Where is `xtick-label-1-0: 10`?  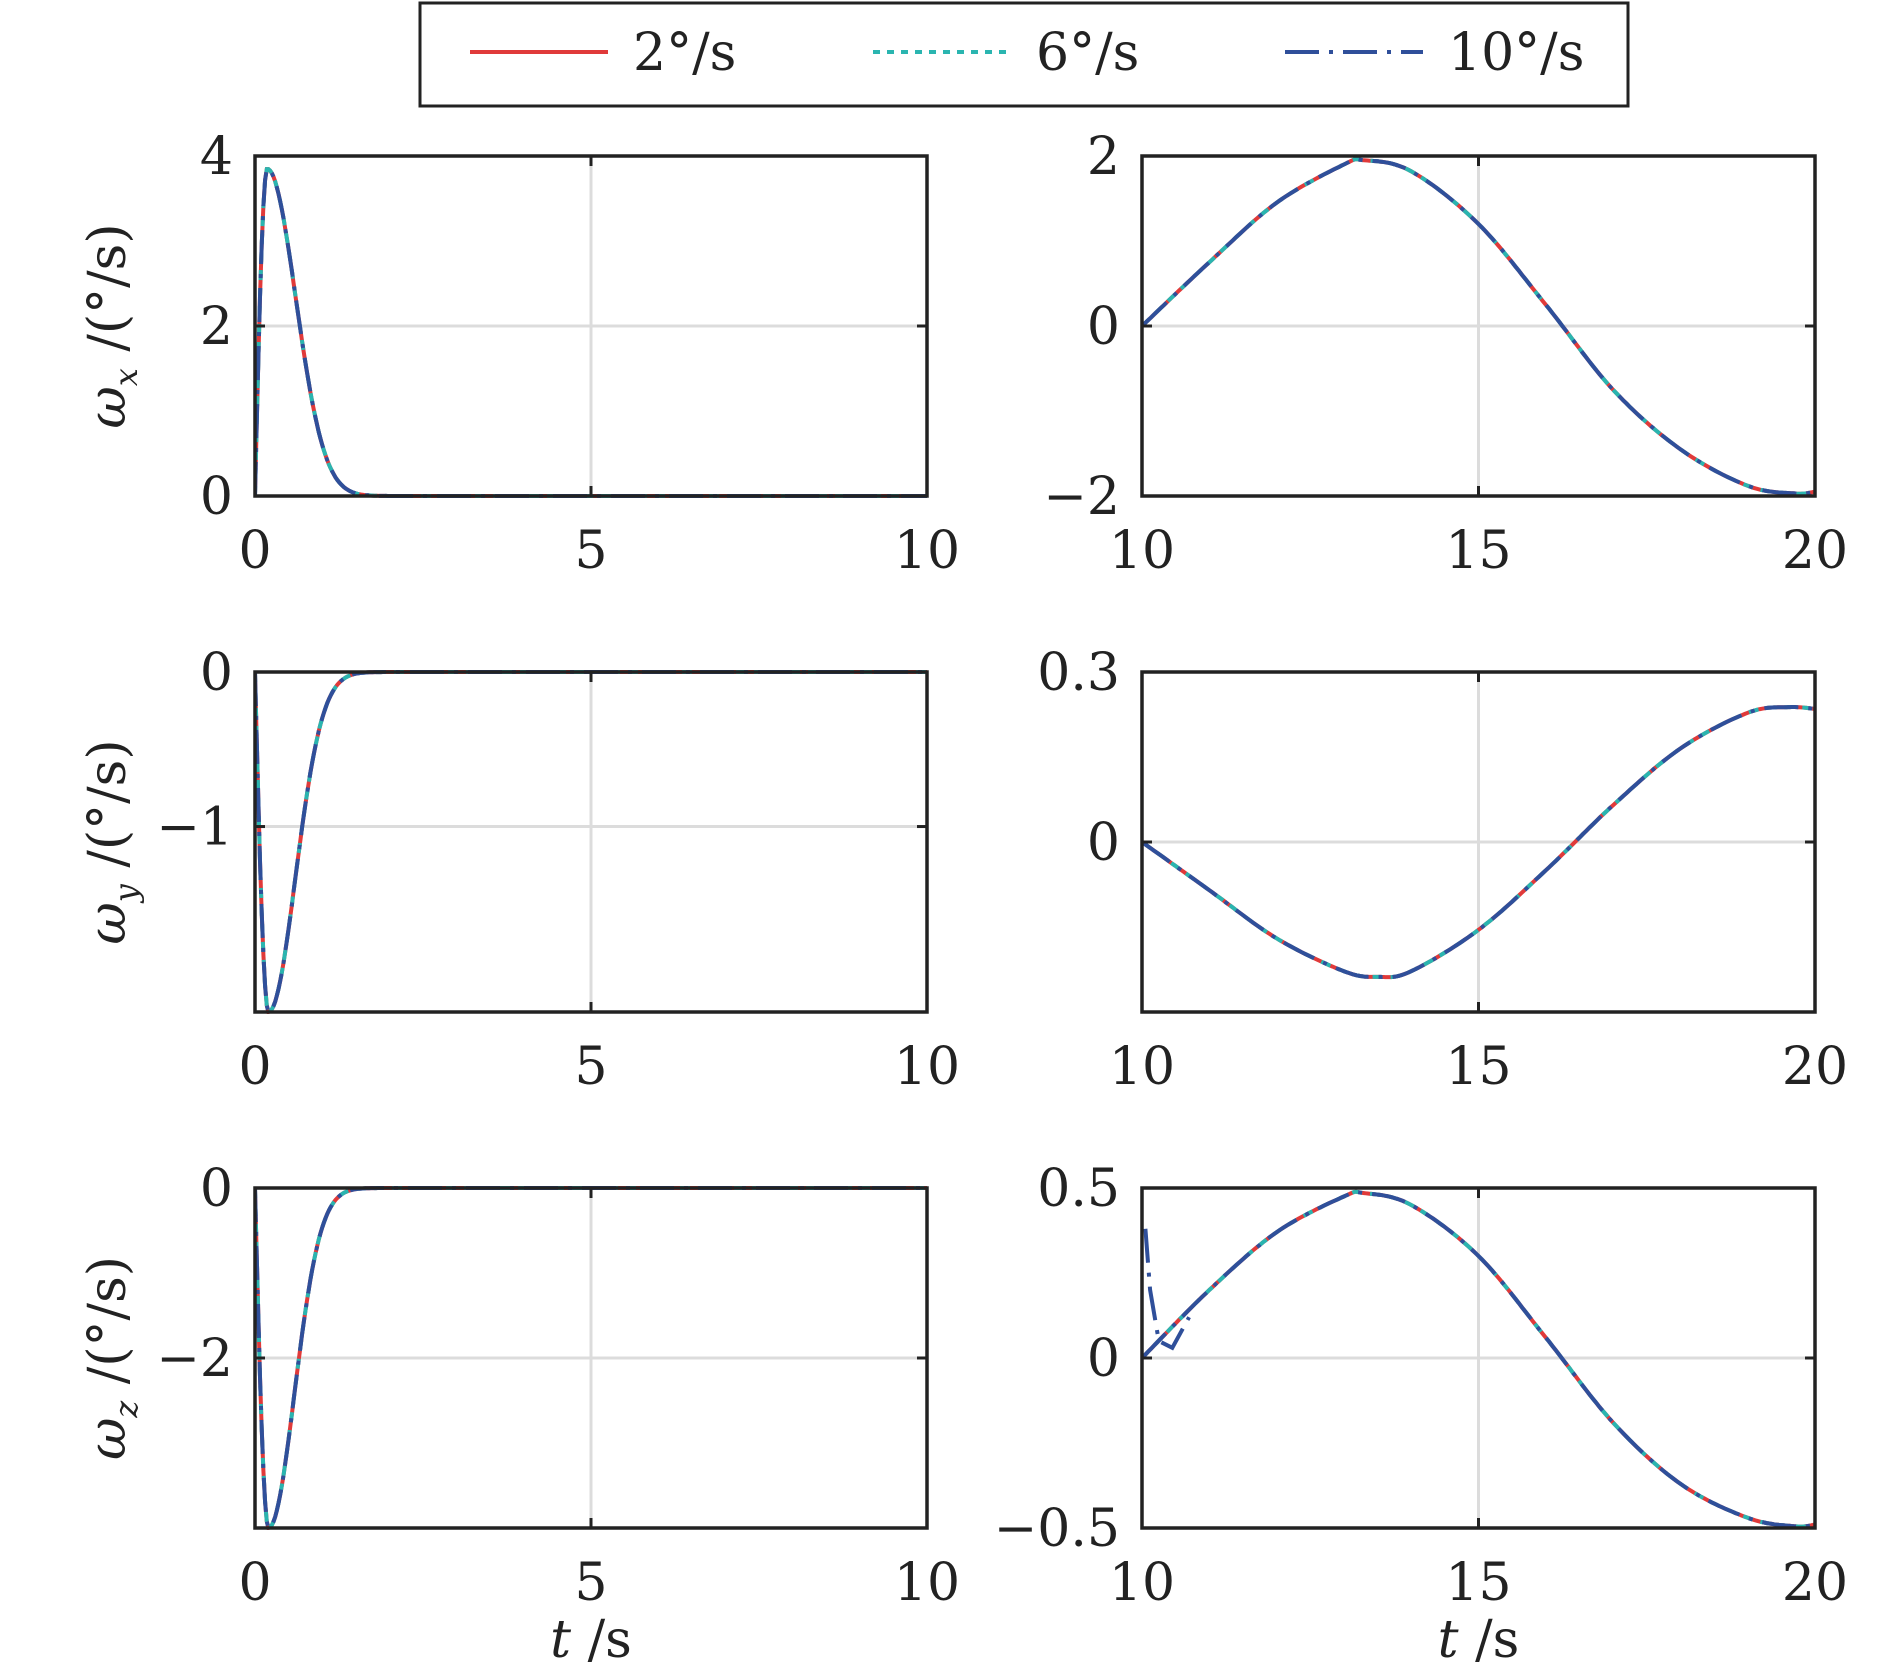 xtick-label-1-0: 10 is located at coordinates (1142, 551).